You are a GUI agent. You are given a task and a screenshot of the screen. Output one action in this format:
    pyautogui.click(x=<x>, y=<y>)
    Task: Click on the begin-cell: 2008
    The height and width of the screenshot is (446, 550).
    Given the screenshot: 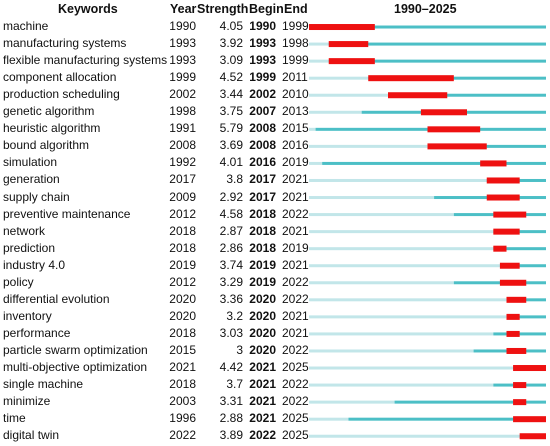 What is the action you would take?
    pyautogui.click(x=262, y=145)
    